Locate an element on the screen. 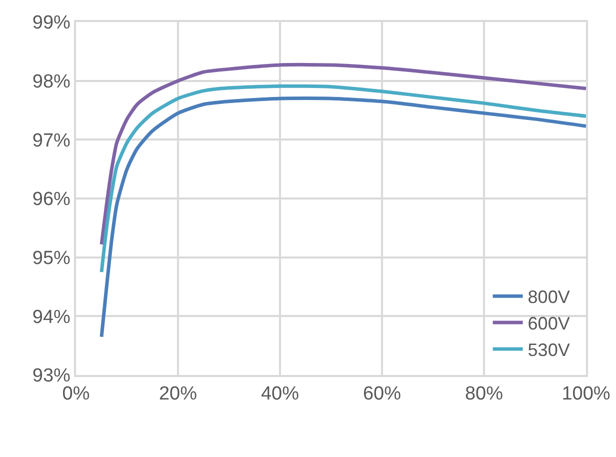 This screenshot has width=616, height=457. x-tick-label: 20% is located at coordinates (178, 394).